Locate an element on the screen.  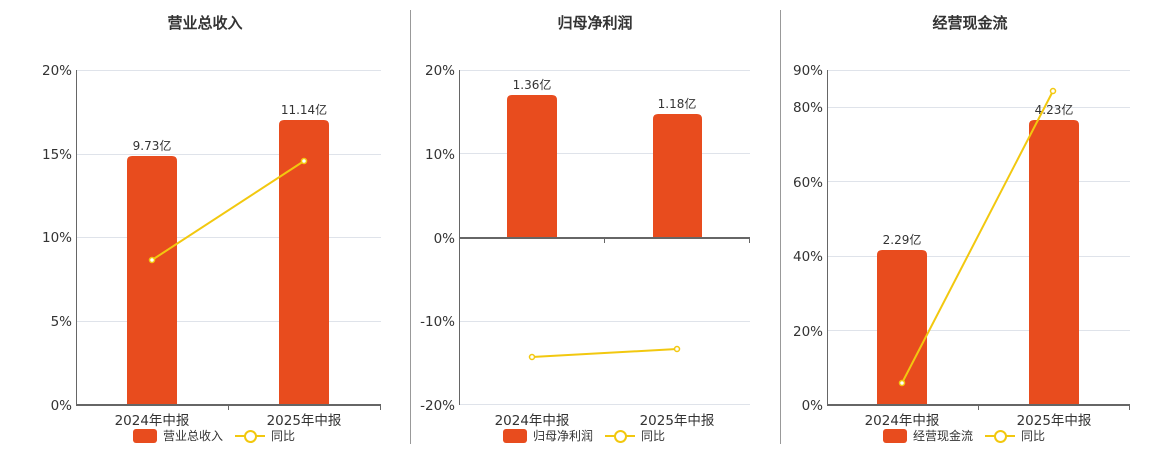
y-tick-label: 90% is located at coordinates (808, 71).